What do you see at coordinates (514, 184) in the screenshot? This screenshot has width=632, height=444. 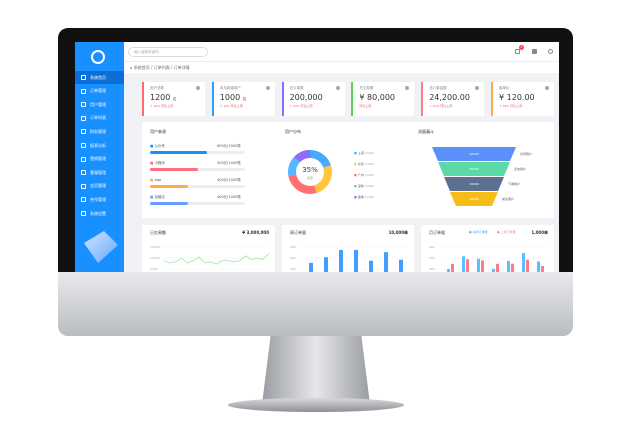 I see `funnel-label: 下单用户` at bounding box center [514, 184].